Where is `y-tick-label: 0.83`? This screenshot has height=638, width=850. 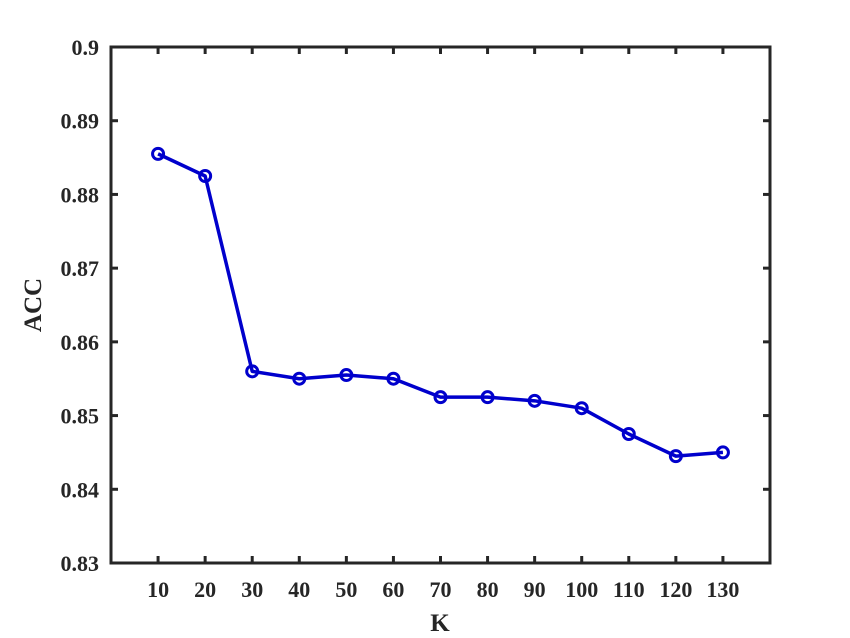 y-tick-label: 0.83 is located at coordinates (80, 563).